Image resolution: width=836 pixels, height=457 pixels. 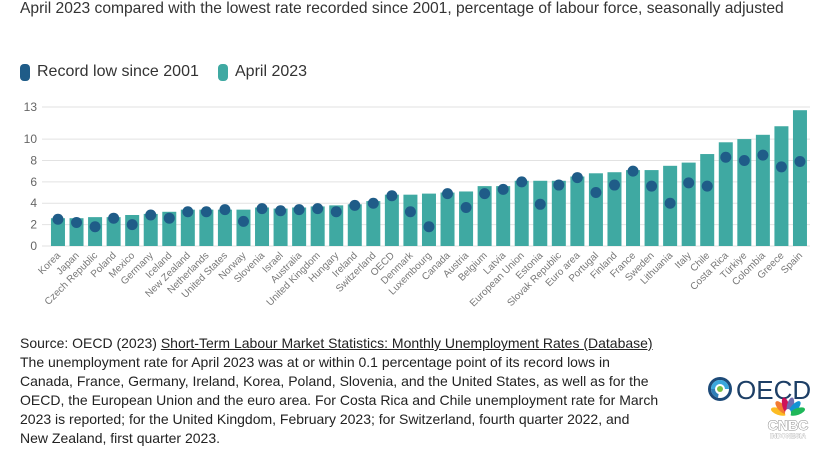 What do you see at coordinates (33, 246) in the screenshot?
I see `y-tick-label-0: 0` at bounding box center [33, 246].